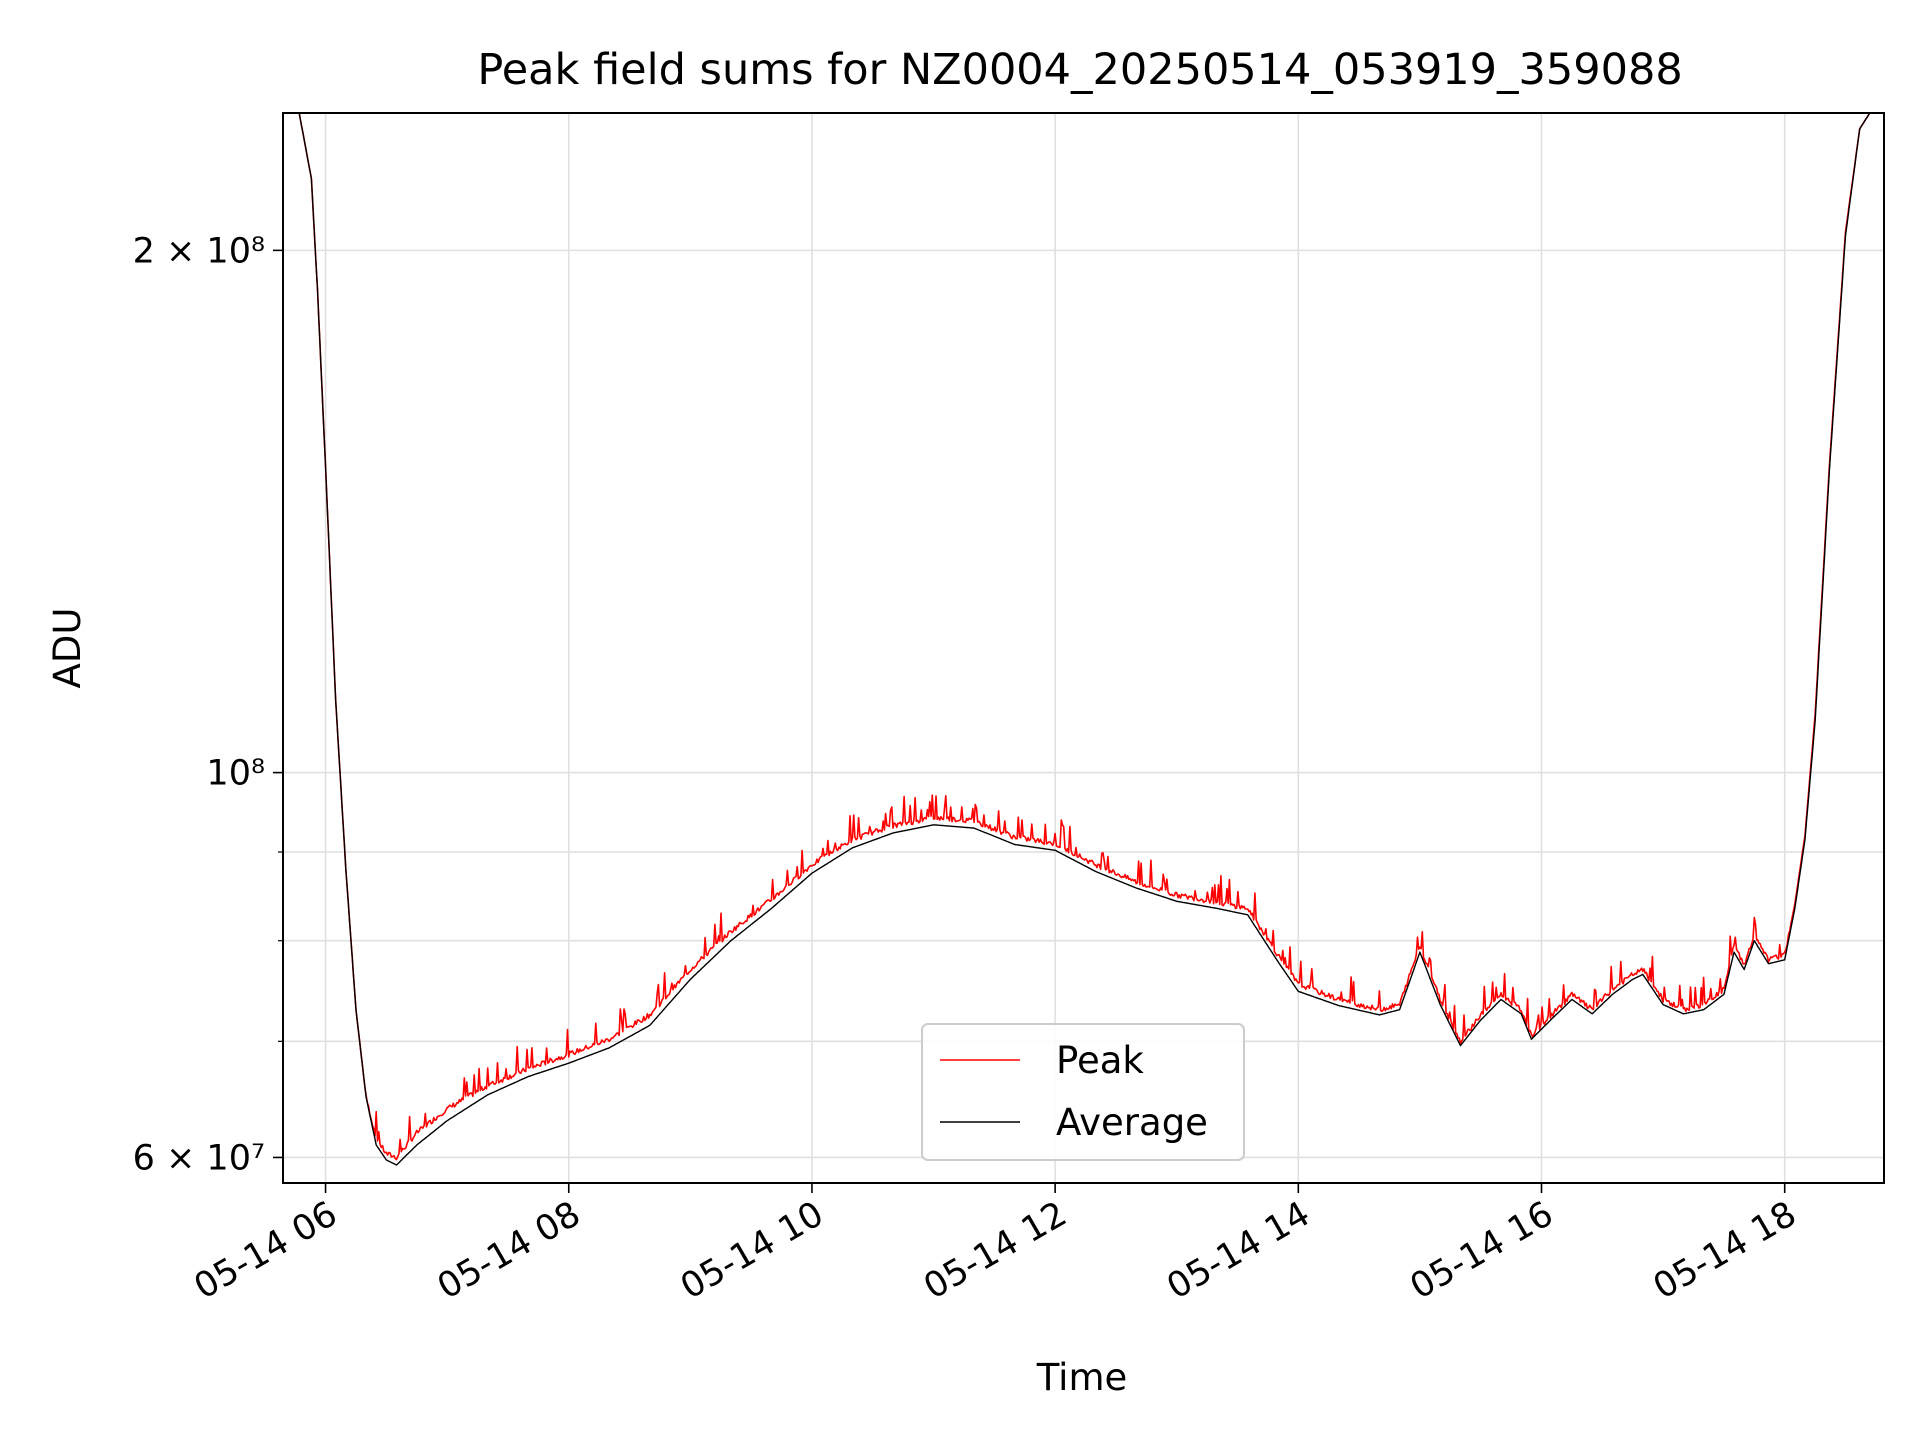  I want to click on x-tick-label: 05-14 06, so click(266, 1250).